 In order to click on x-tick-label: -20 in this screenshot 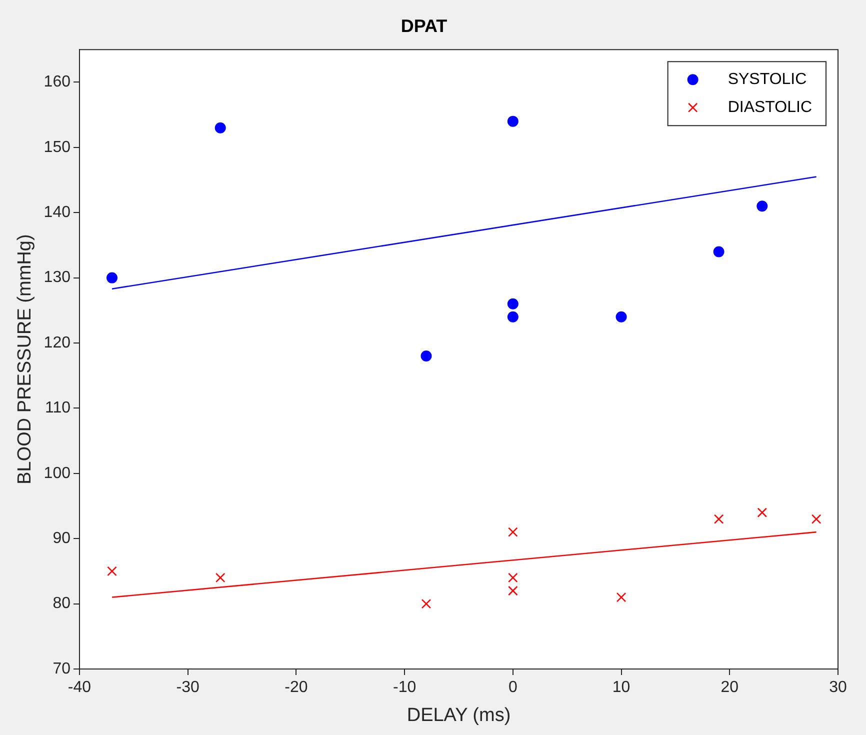, I will do `click(296, 687)`.